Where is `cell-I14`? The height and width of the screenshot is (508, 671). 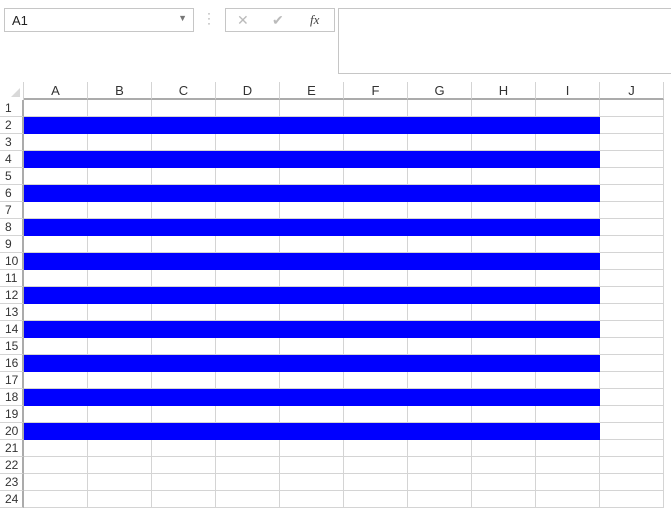 cell-I14 is located at coordinates (568, 329).